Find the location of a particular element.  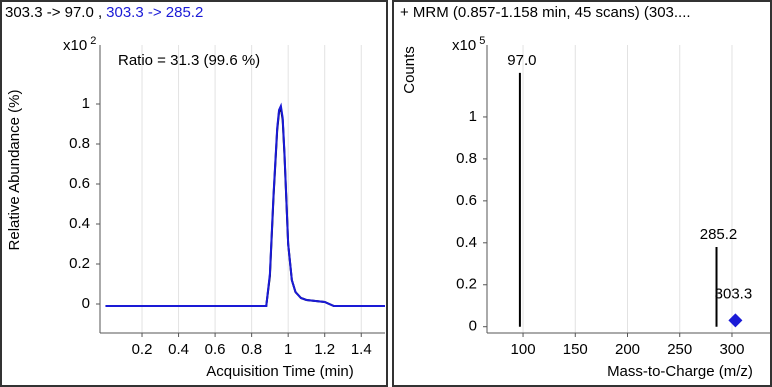

x-tick-label: 0.8 is located at coordinates (251, 349).